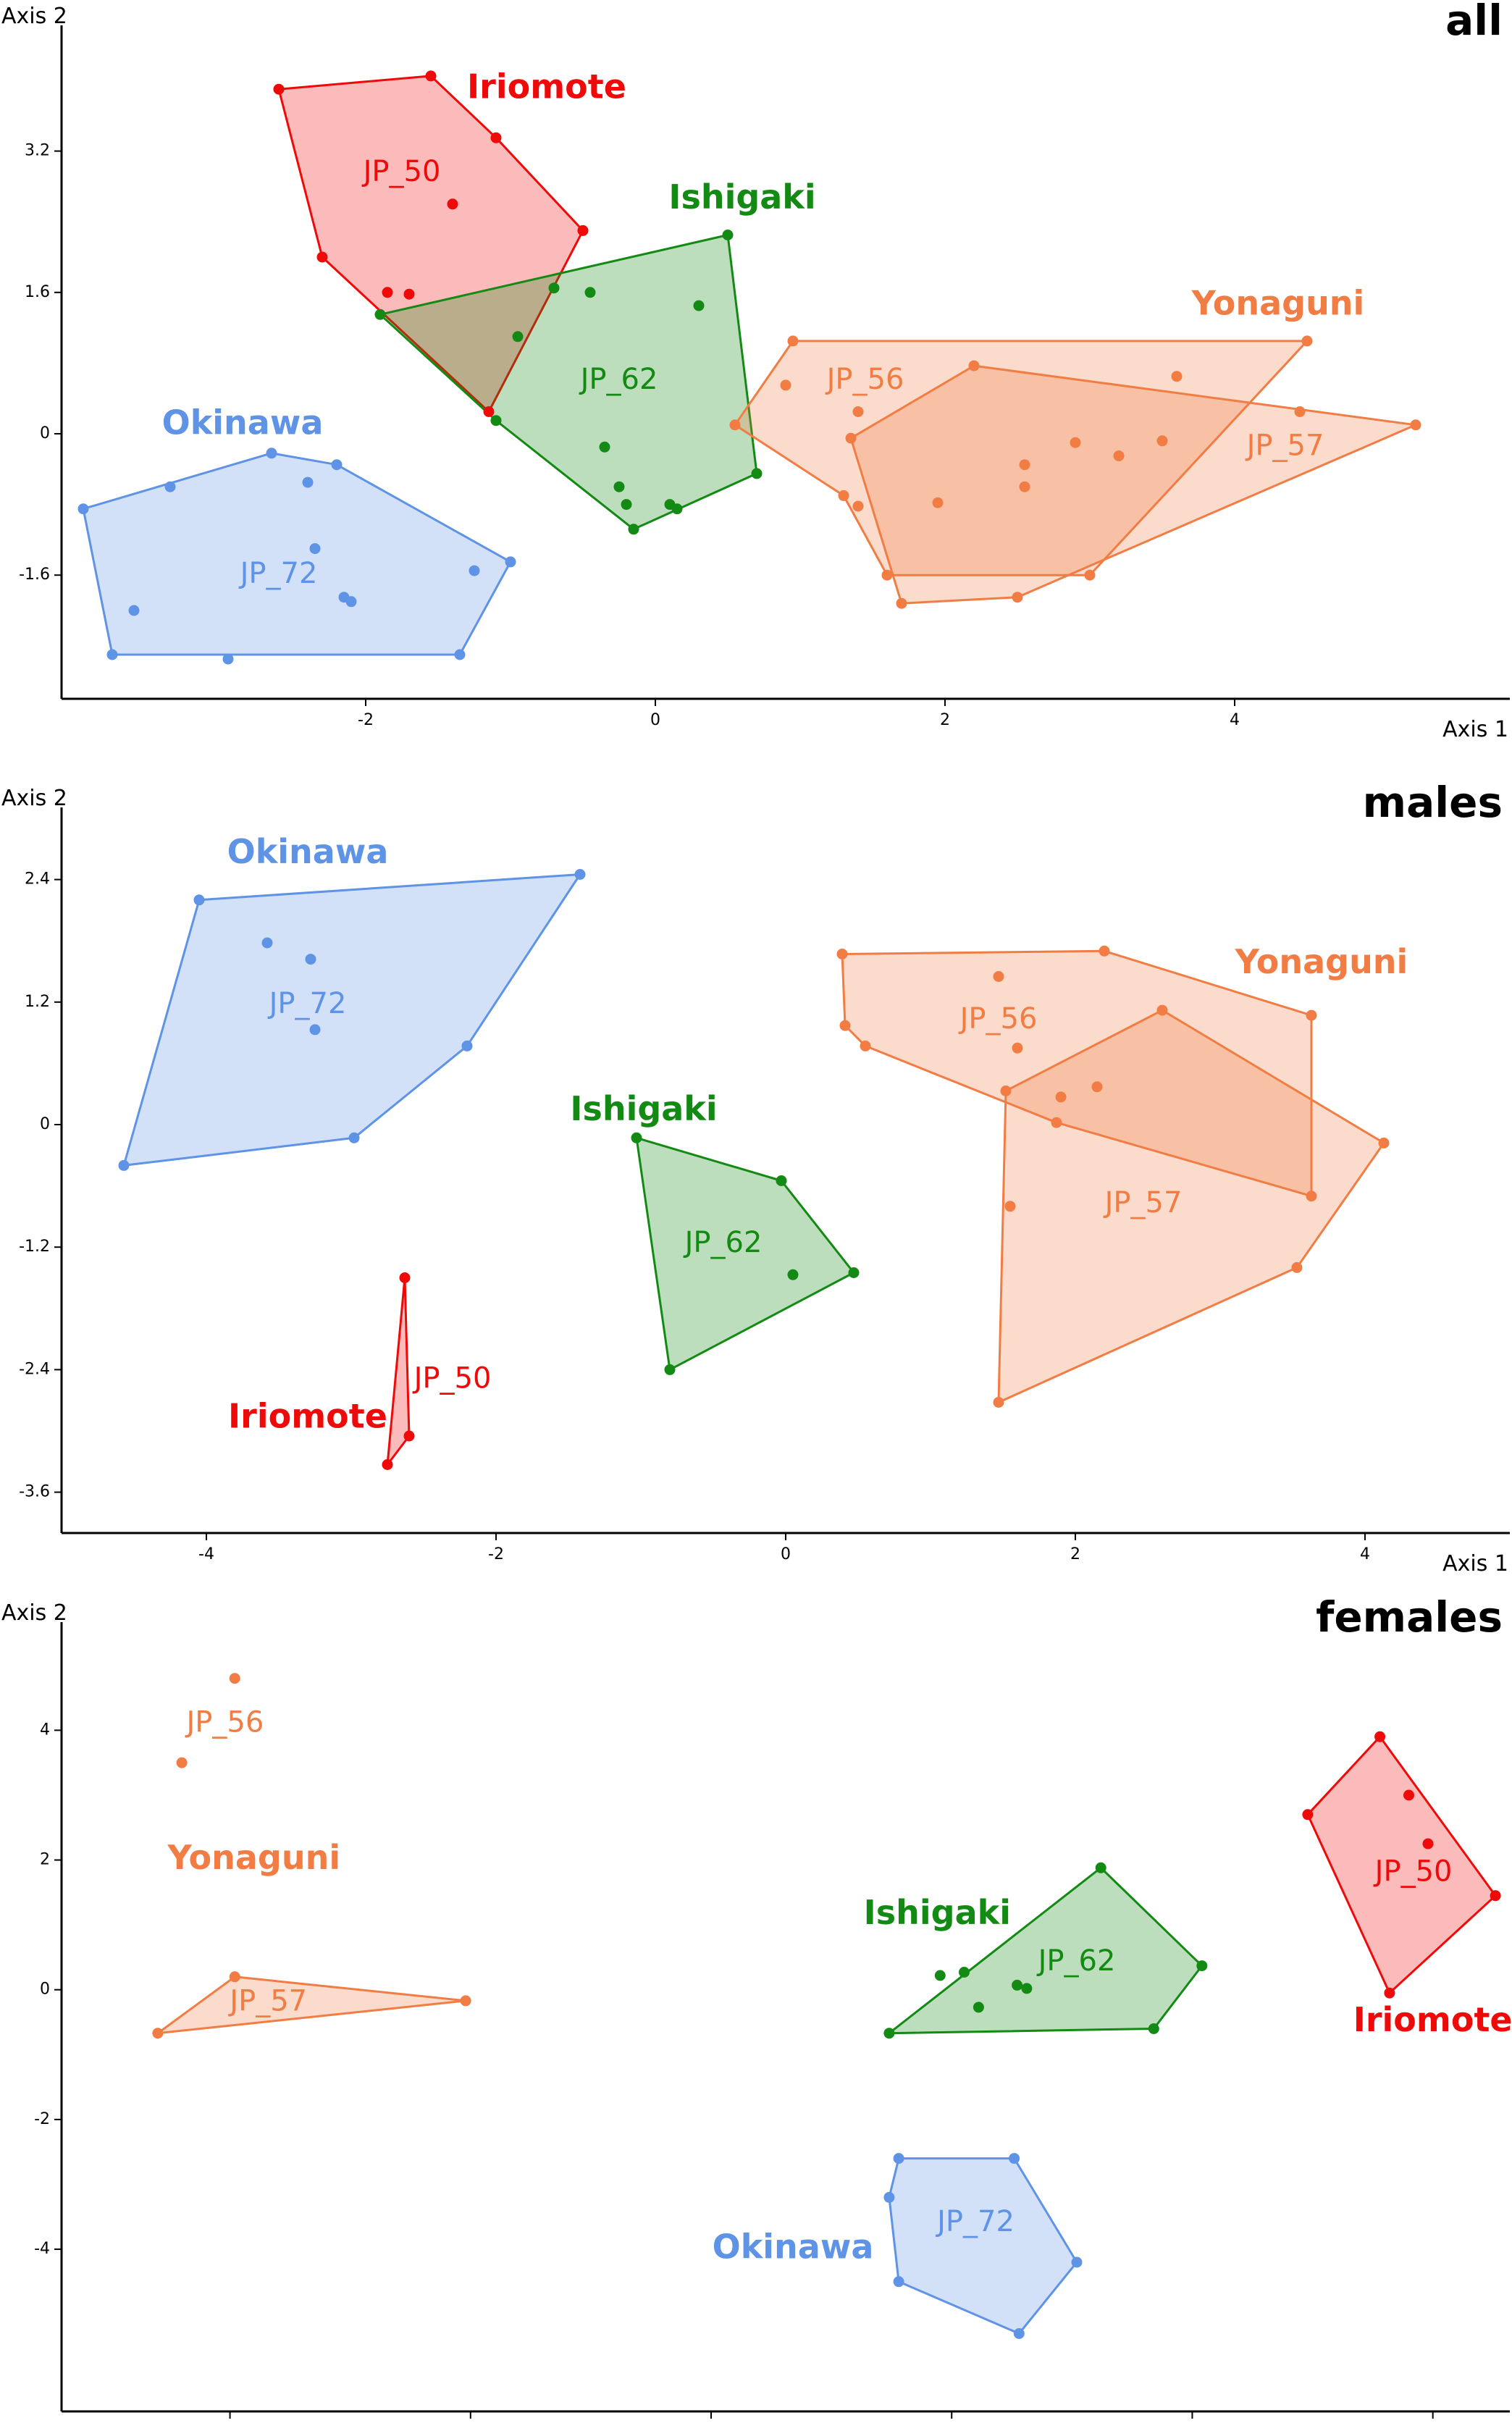  Describe the element at coordinates (34, 1492) in the screenshot. I see `y-tick-label: -3.6` at that location.